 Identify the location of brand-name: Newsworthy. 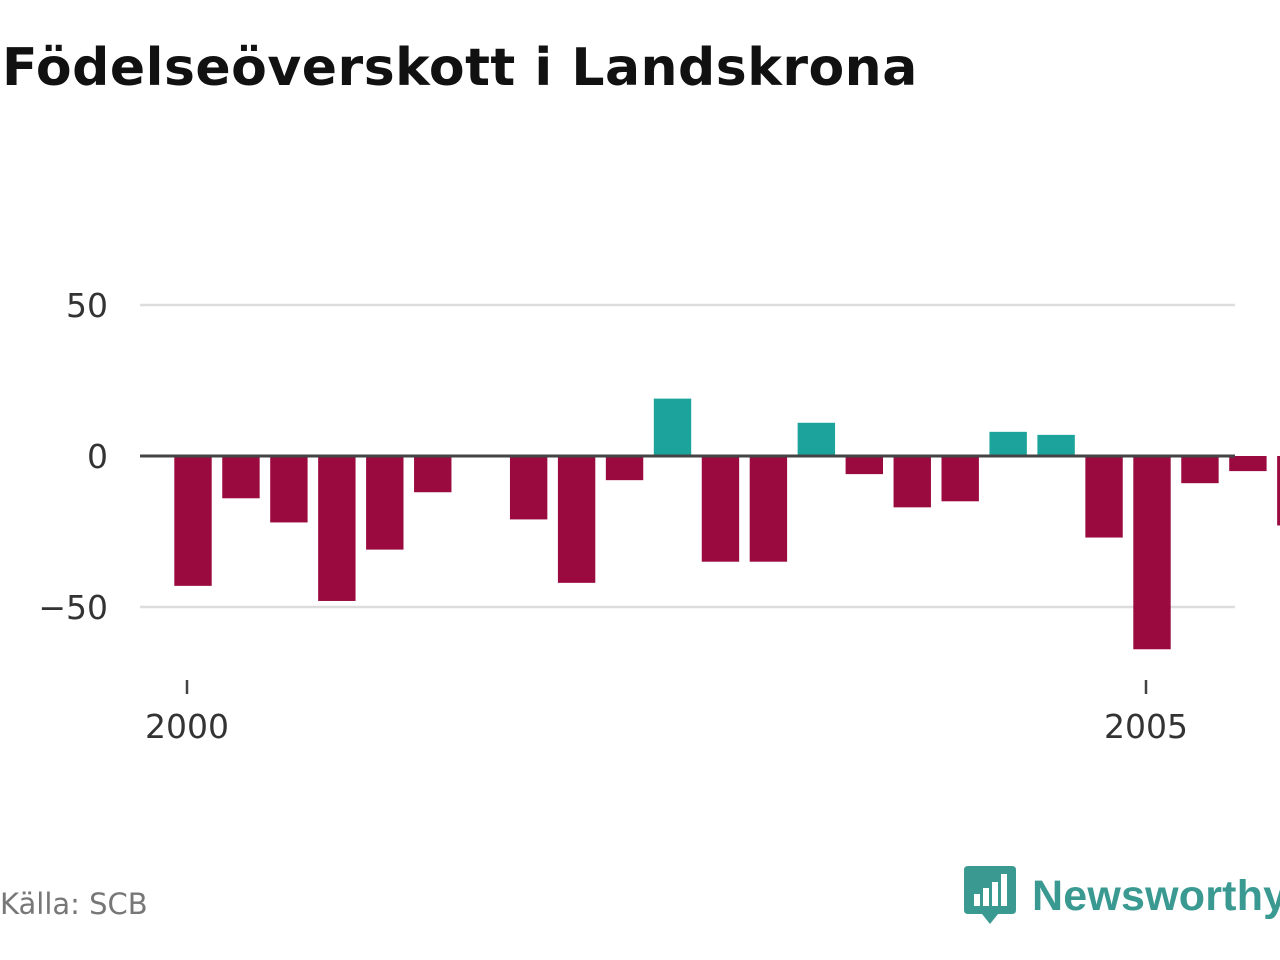
(1156, 895).